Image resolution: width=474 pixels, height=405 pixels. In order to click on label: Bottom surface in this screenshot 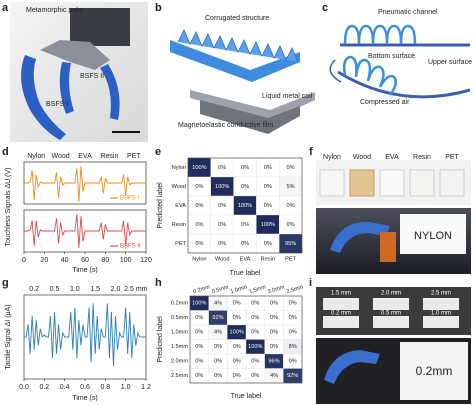, I will do `click(391, 56)`.